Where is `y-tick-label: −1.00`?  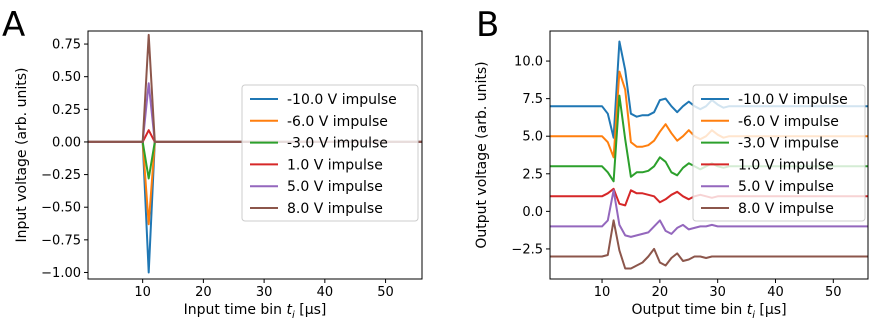 y-tick-label: −1.00 is located at coordinates (61, 273).